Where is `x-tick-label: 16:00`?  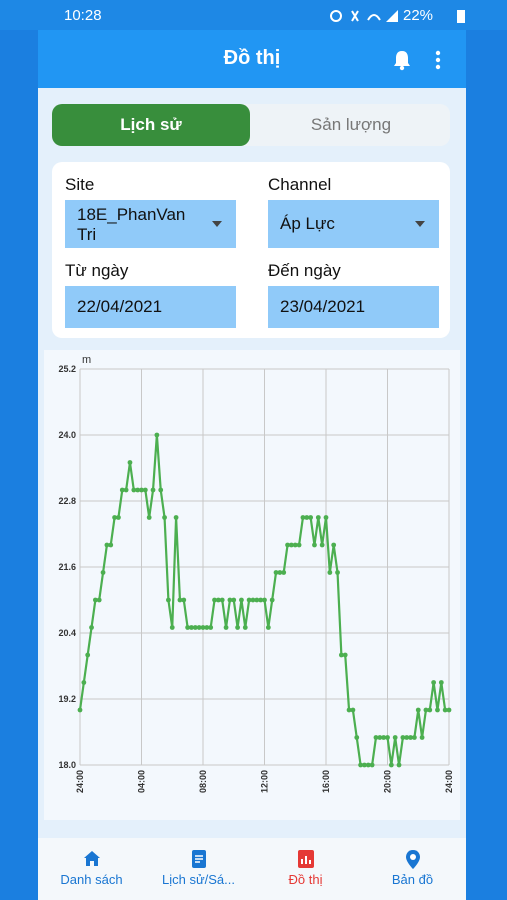
x-tick-label: 16:00 is located at coordinates (326, 781).